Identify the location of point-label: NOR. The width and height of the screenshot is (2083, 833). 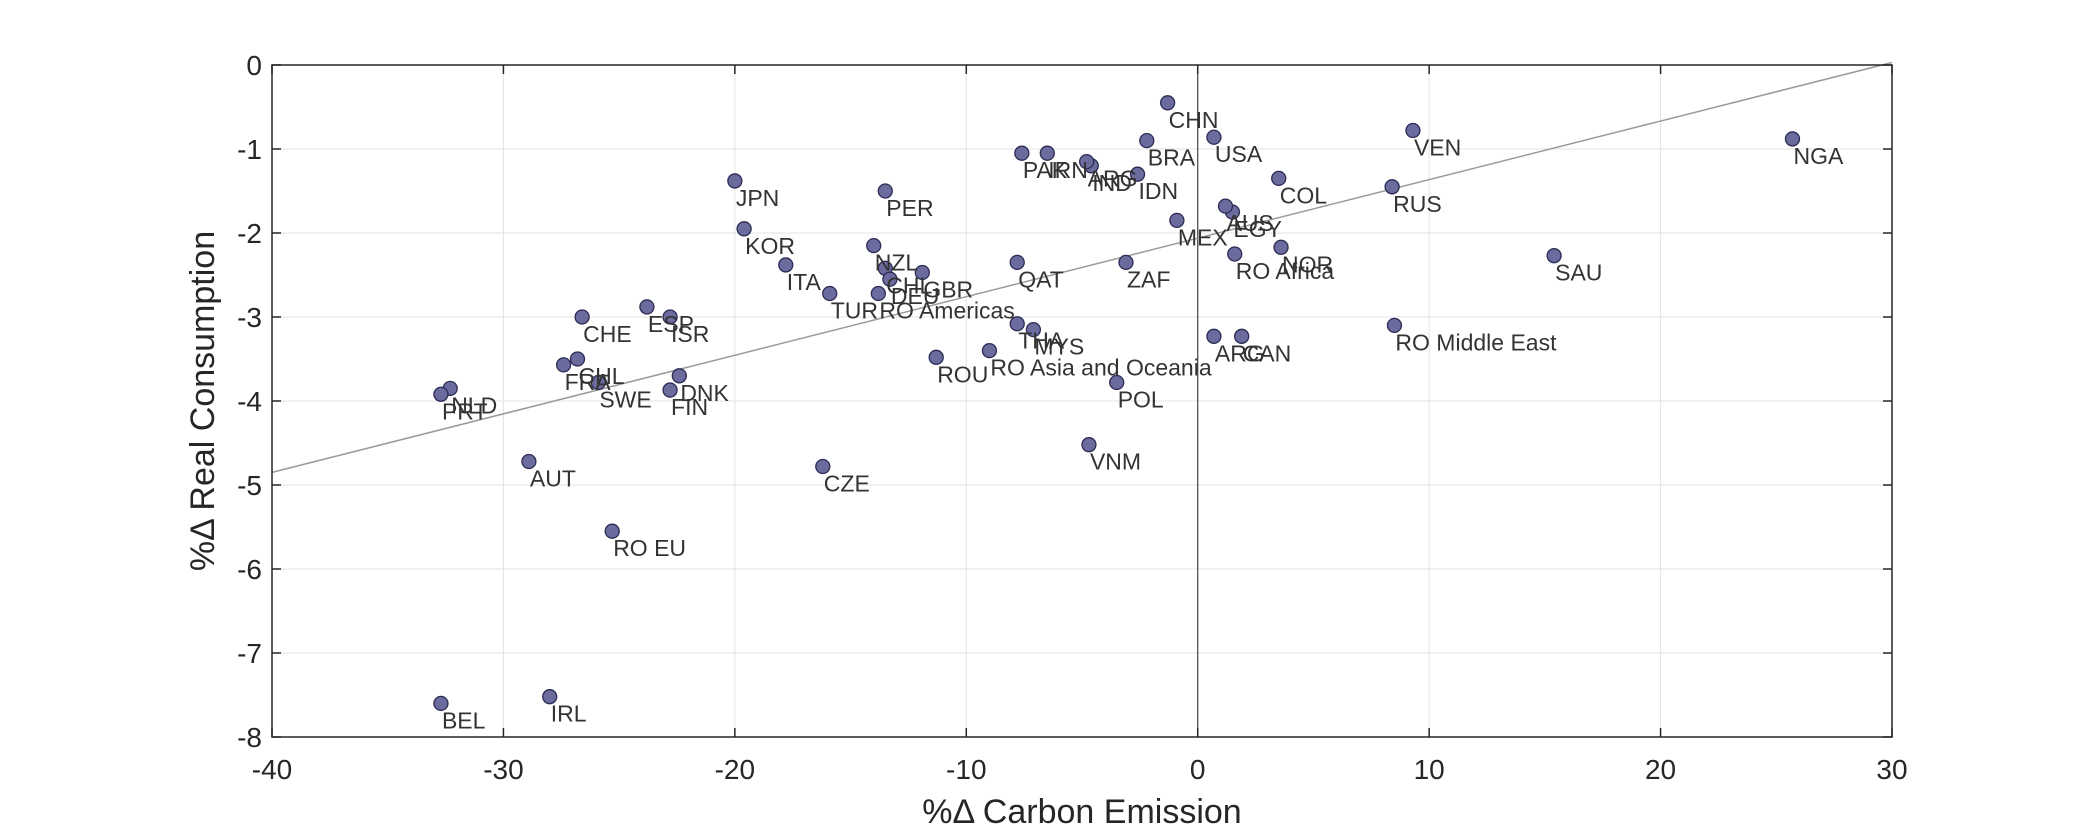
(1307, 264).